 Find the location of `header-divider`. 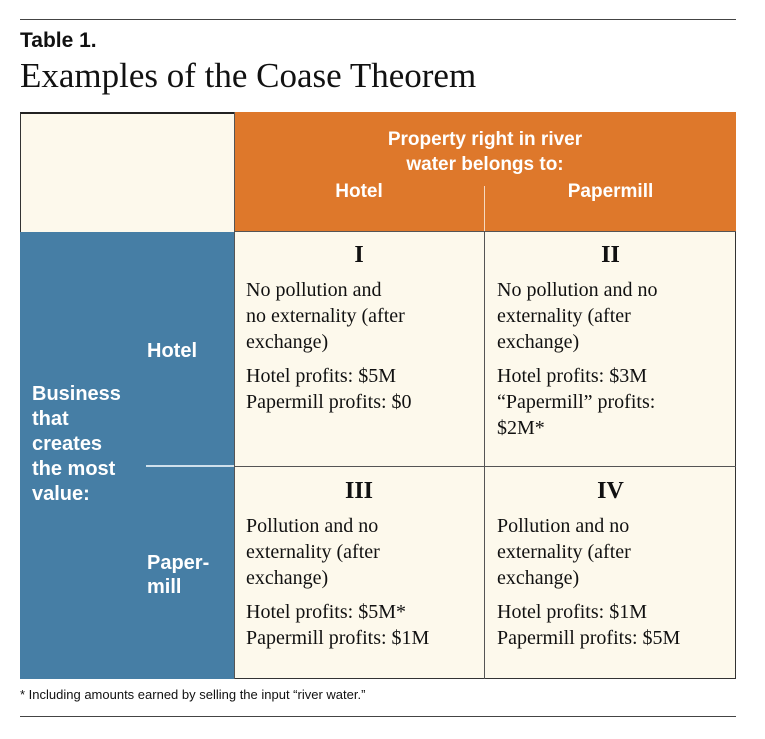

header-divider is located at coordinates (484, 209).